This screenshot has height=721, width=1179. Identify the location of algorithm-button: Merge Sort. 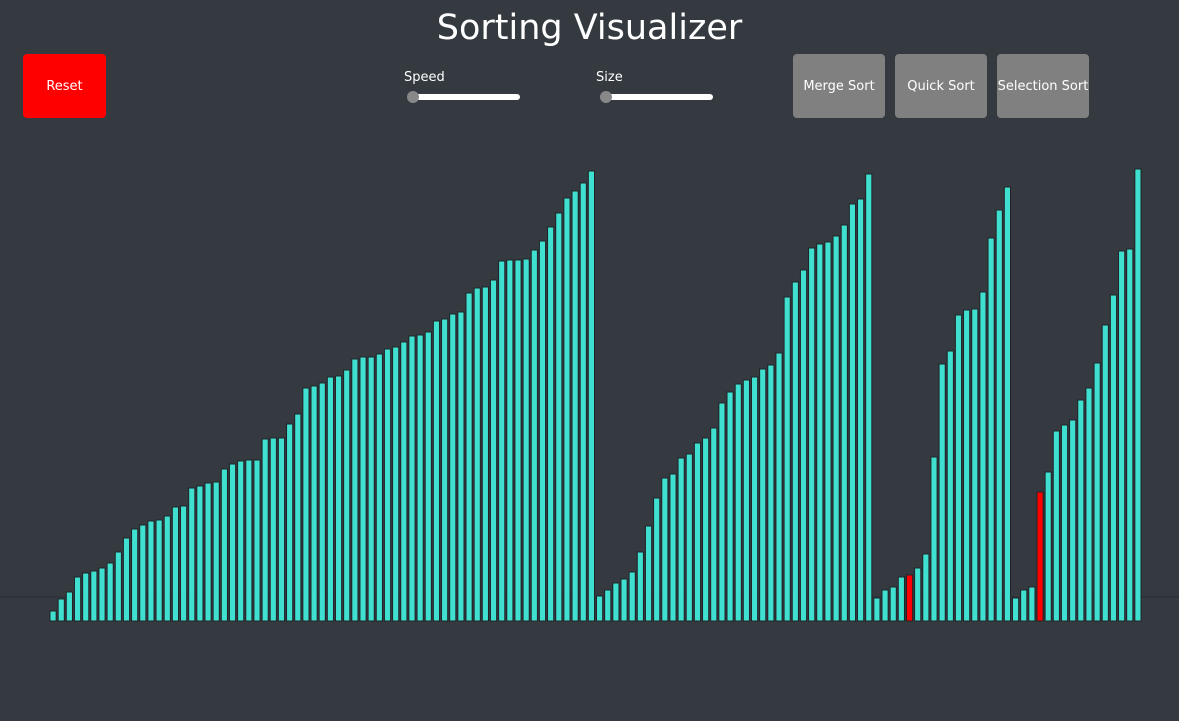
(839, 86).